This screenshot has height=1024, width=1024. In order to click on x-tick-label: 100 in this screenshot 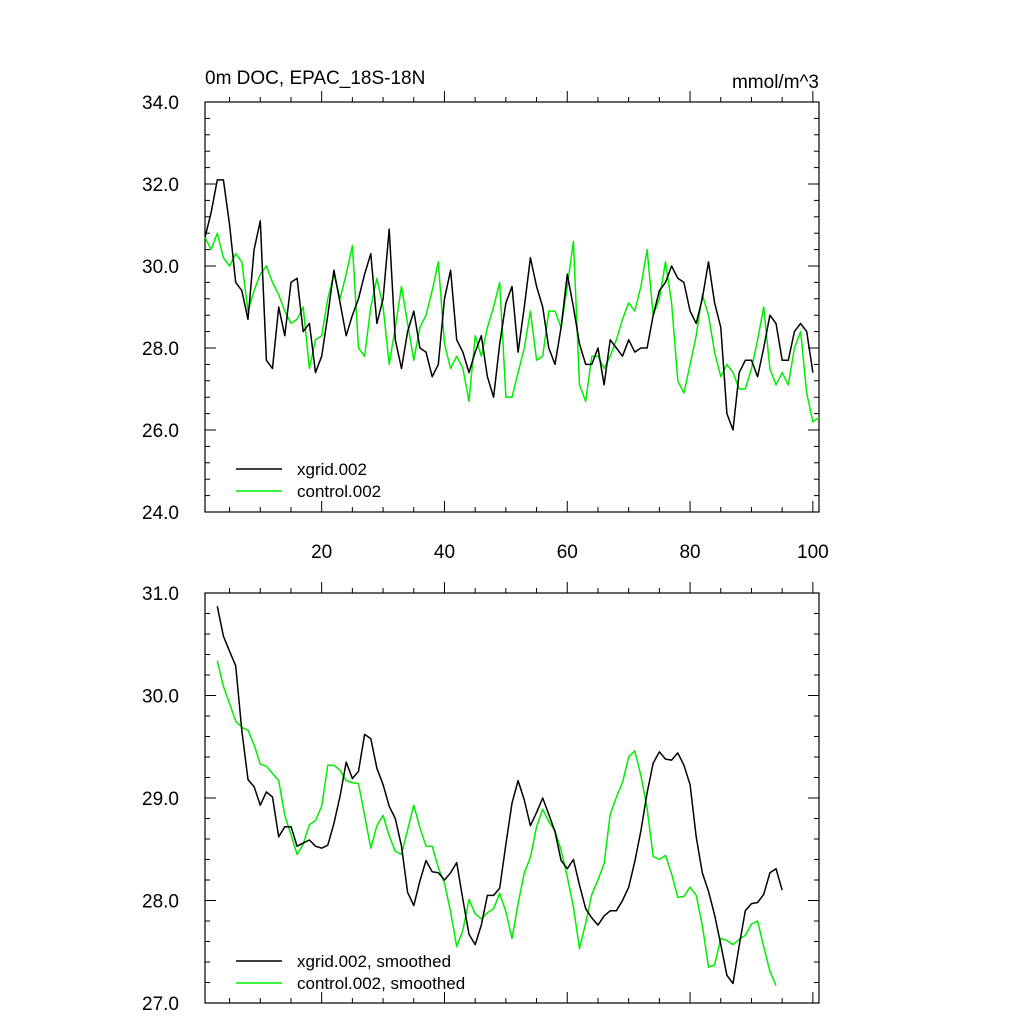, I will do `click(813, 552)`.